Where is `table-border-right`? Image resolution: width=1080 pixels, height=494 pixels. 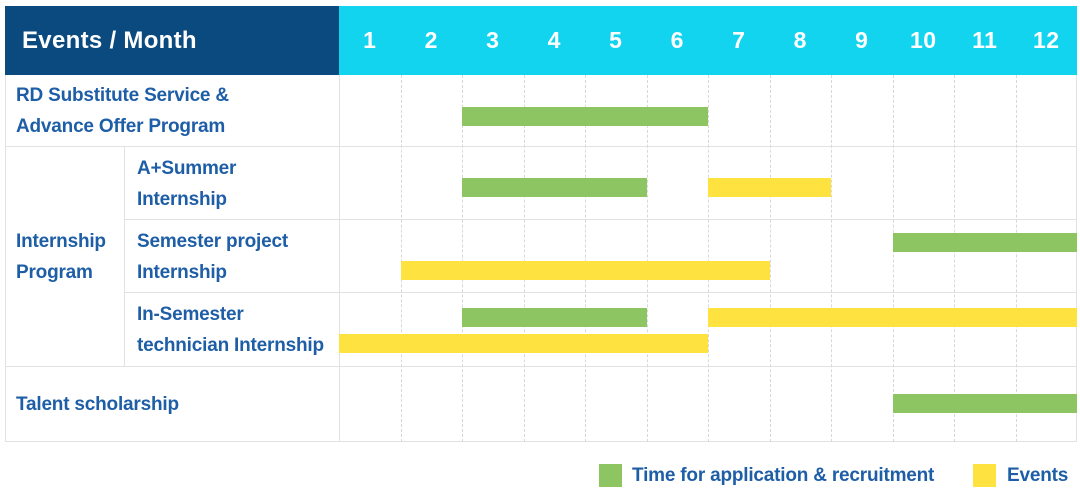 table-border-right is located at coordinates (1076, 258).